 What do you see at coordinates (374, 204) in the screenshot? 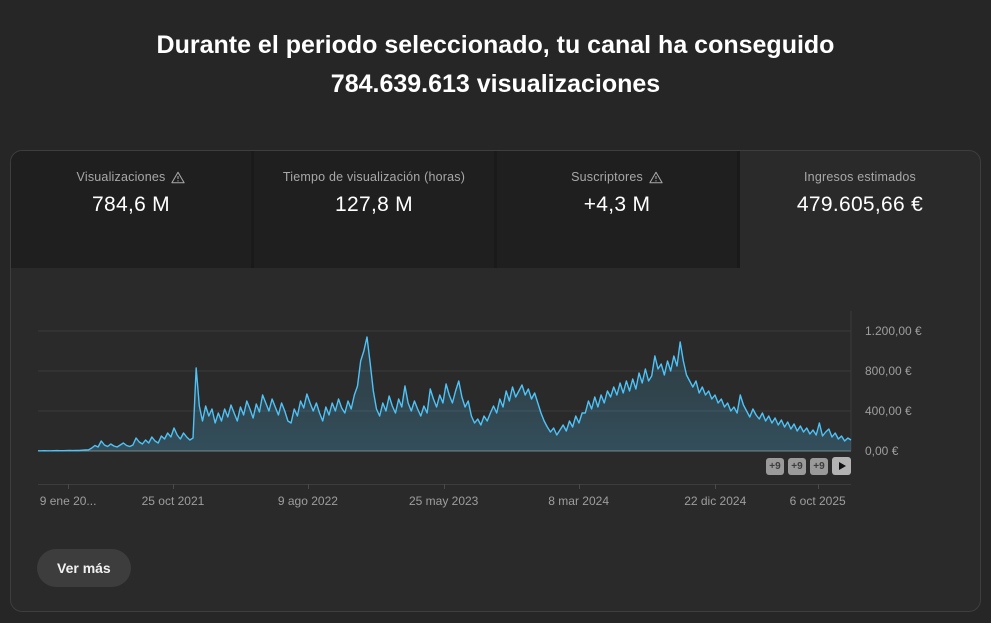
I see `metric-value: 127,8 M` at bounding box center [374, 204].